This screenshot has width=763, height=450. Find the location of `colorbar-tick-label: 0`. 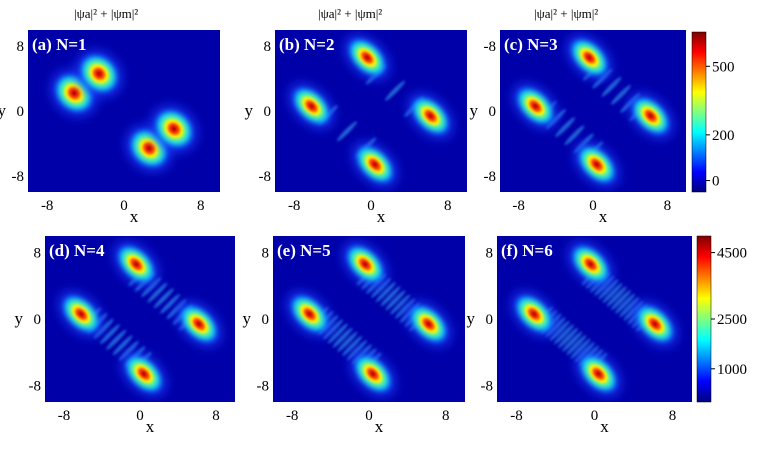

colorbar-tick-label: 0 is located at coordinates (716, 182).